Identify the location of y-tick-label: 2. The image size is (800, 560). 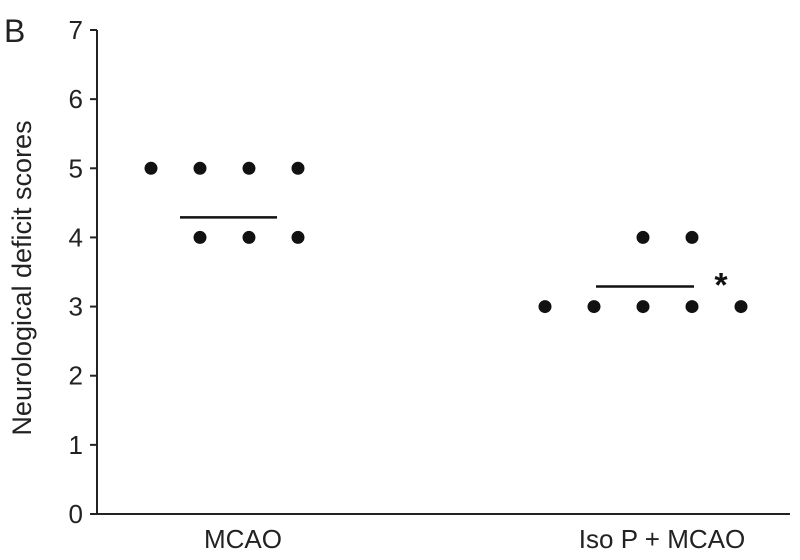
(76, 376).